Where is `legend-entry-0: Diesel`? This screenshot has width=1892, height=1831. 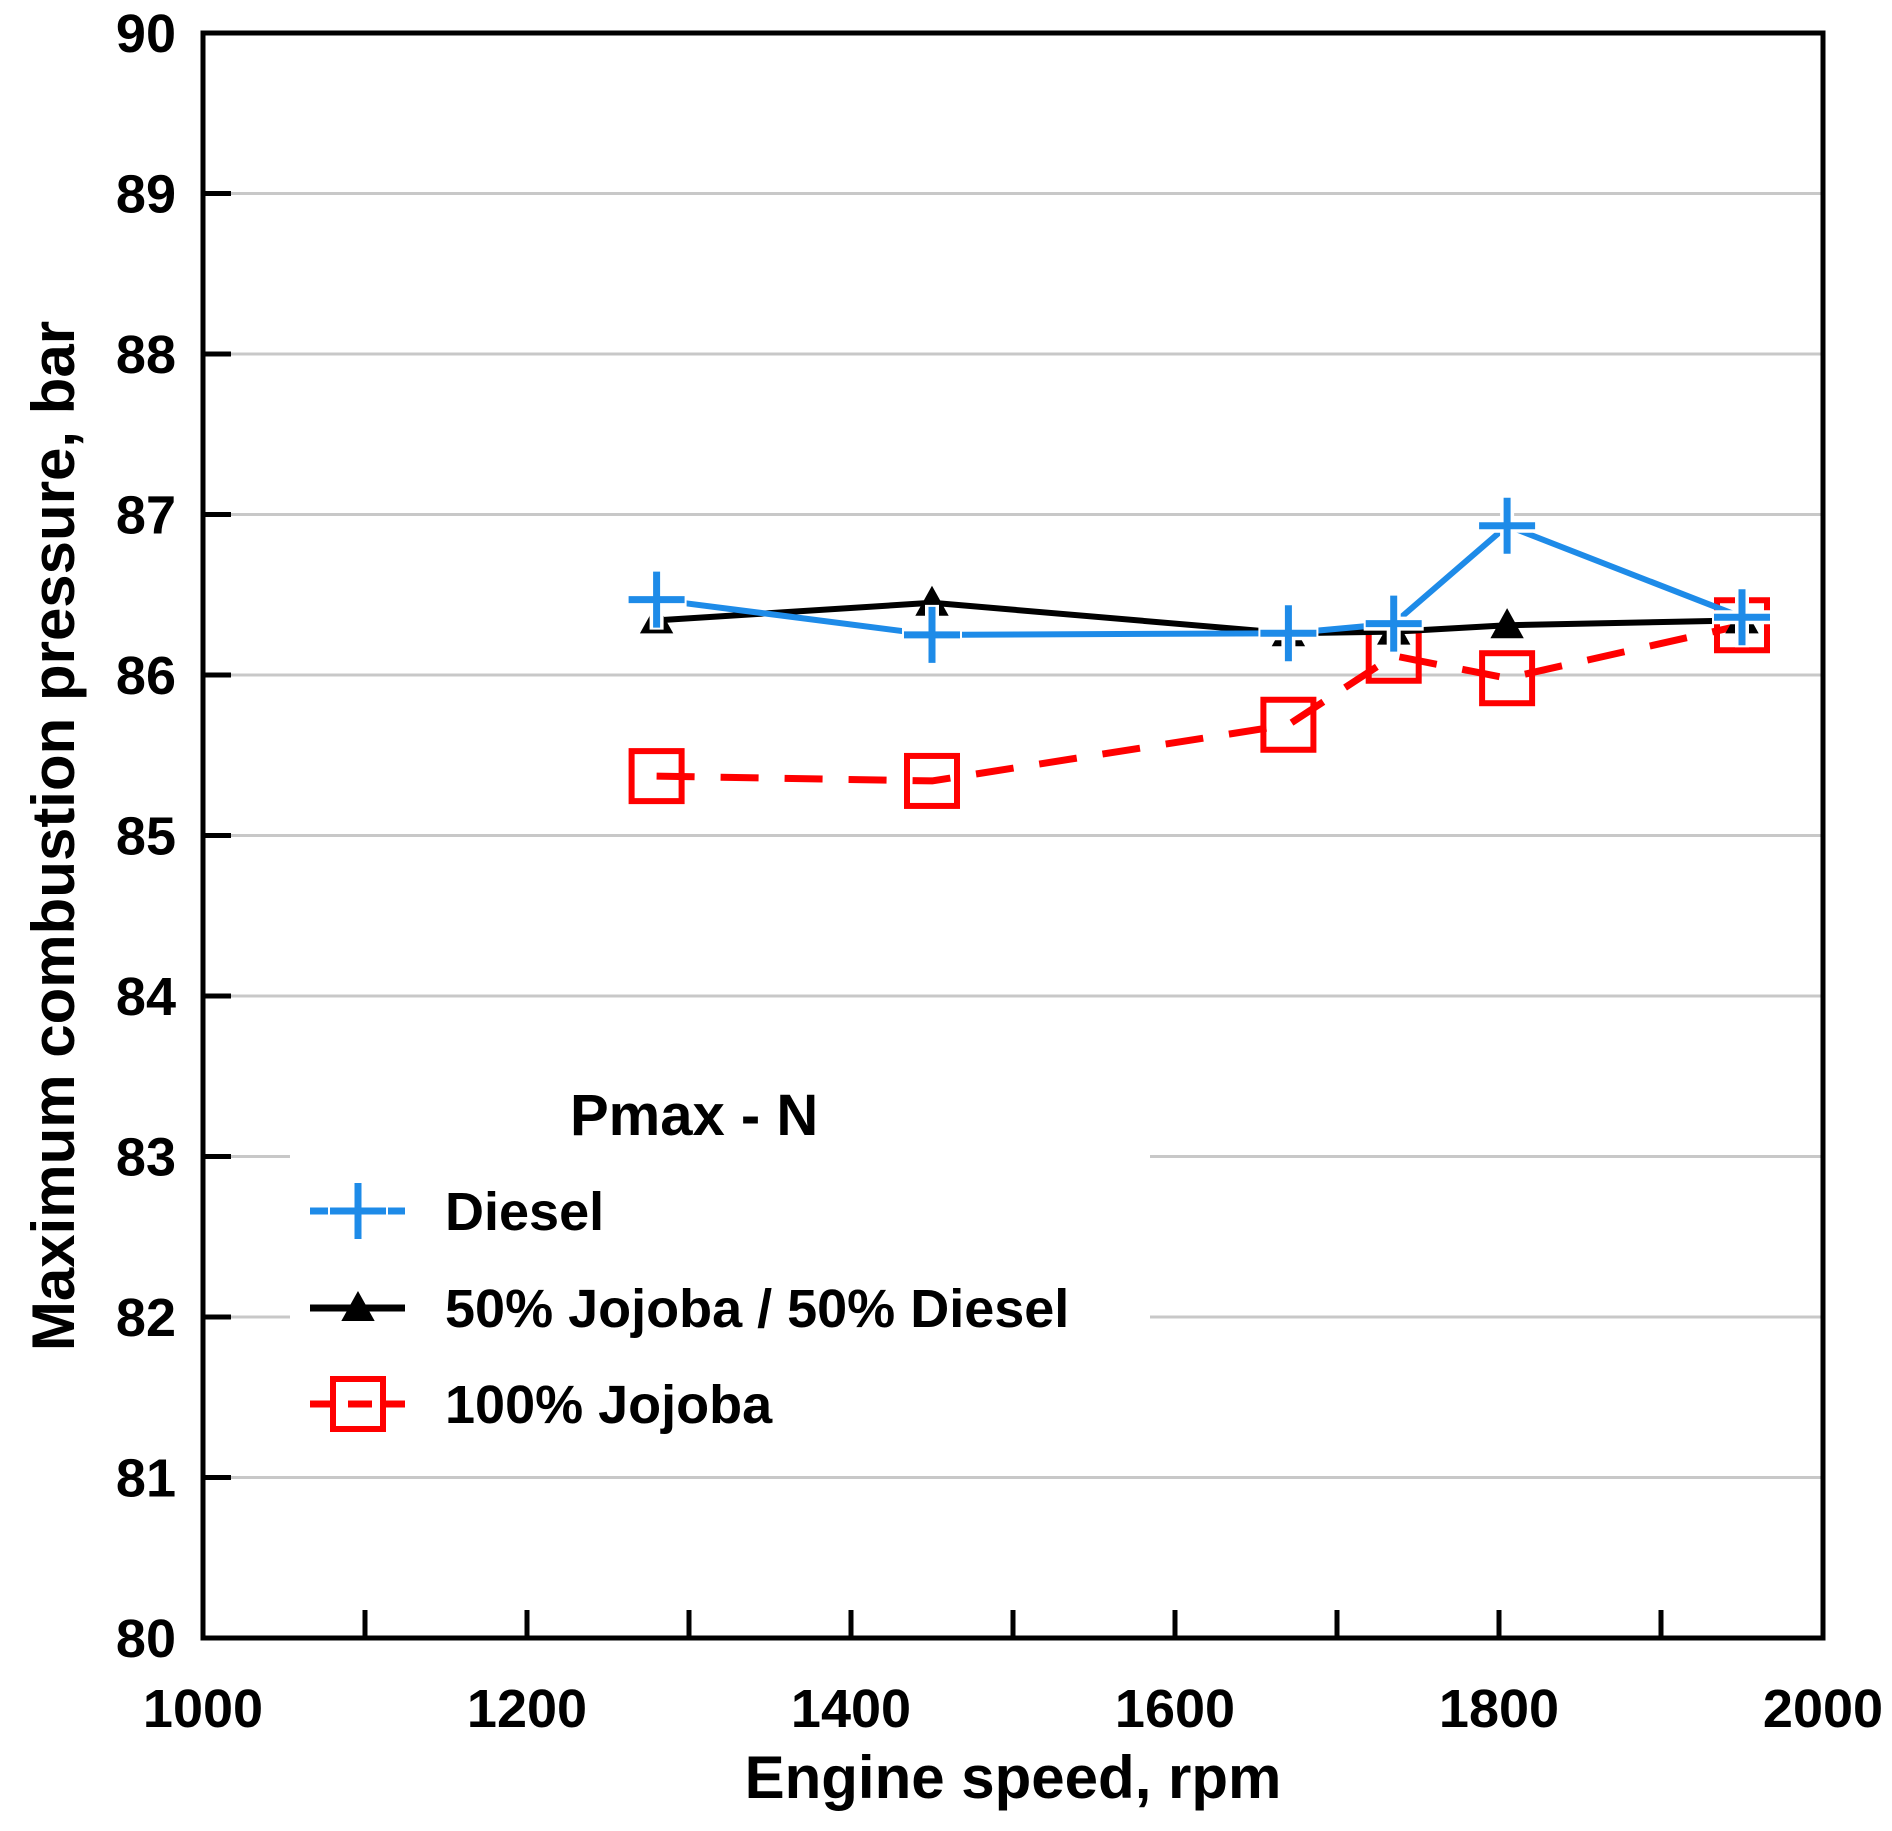 legend-entry-0: Diesel is located at coordinates (457, 1211).